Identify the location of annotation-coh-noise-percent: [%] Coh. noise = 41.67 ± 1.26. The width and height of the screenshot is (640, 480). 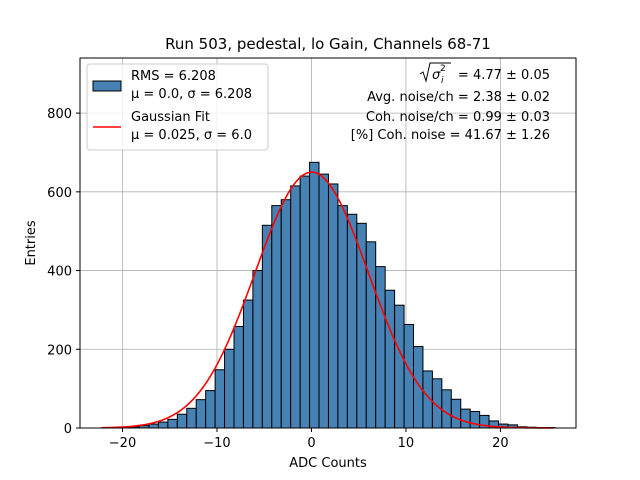
(450, 135).